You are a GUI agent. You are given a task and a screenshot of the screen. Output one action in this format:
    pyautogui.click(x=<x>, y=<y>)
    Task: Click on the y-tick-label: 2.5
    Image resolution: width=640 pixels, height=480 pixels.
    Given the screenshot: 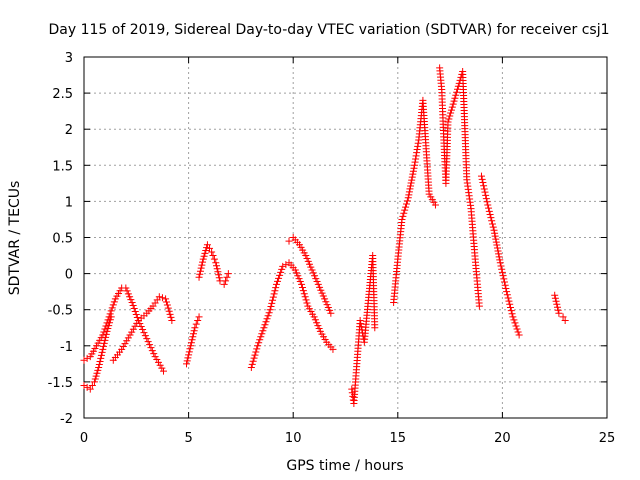 What is the action you would take?
    pyautogui.click(x=62, y=94)
    